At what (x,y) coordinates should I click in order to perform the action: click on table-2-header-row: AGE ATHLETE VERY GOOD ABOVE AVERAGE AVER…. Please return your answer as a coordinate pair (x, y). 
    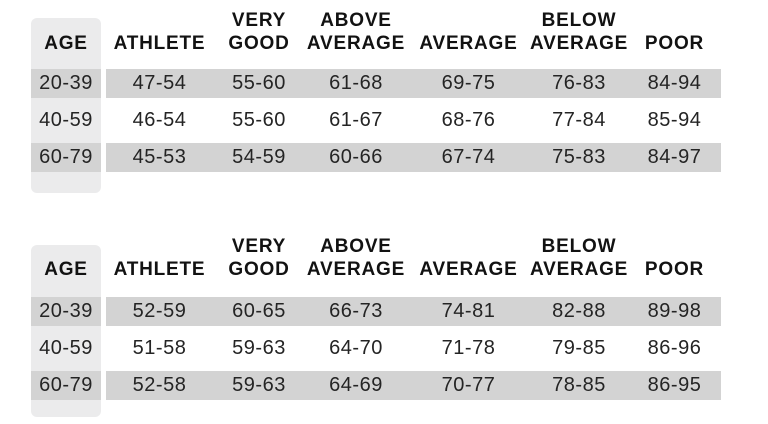
    Looking at the image, I should click on (376, 258).